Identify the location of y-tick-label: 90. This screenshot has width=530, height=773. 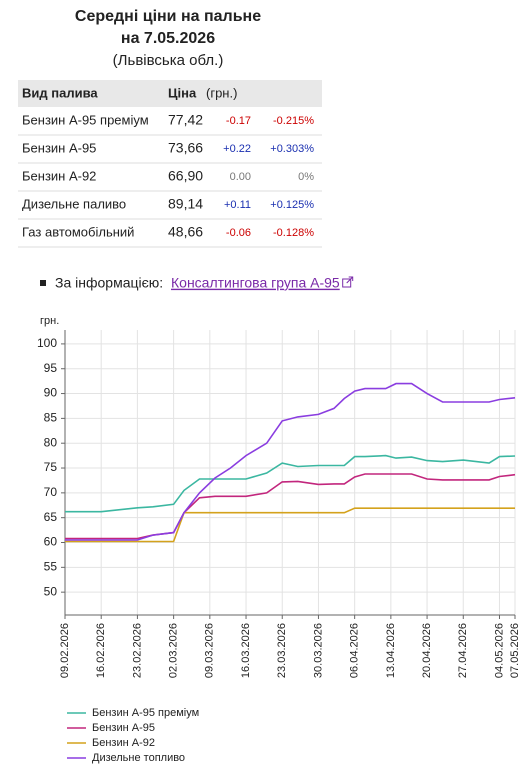
(51, 393).